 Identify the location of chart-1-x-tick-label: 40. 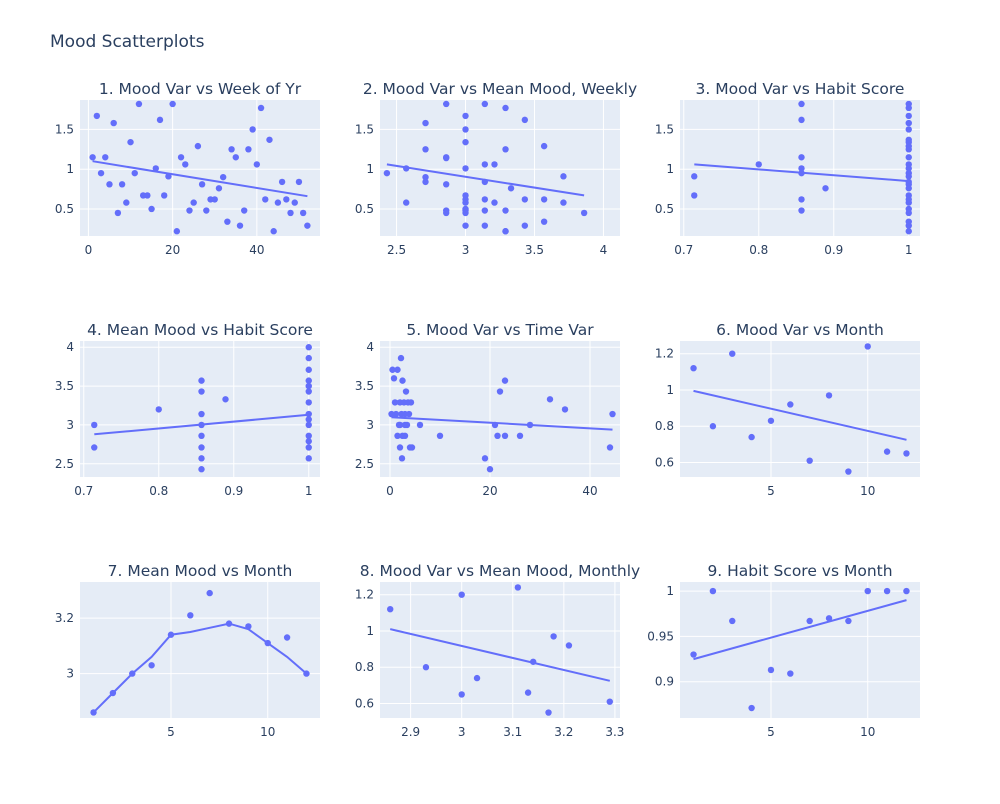
(256, 250).